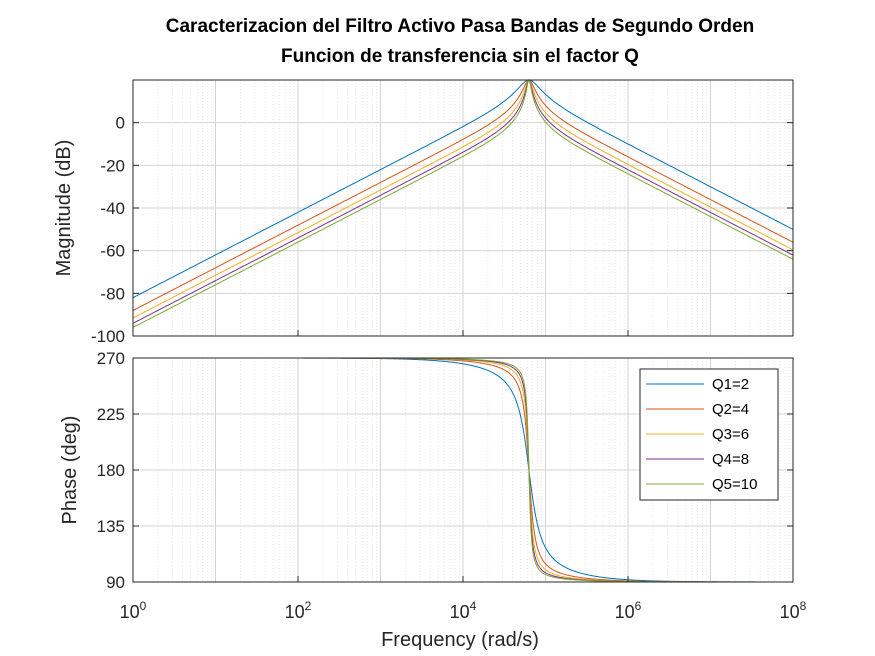 This screenshot has width=875, height=656. I want to click on legend: Q1=2 Q2=4 Q3=6 Q4=8 Q5=10, so click(709, 434).